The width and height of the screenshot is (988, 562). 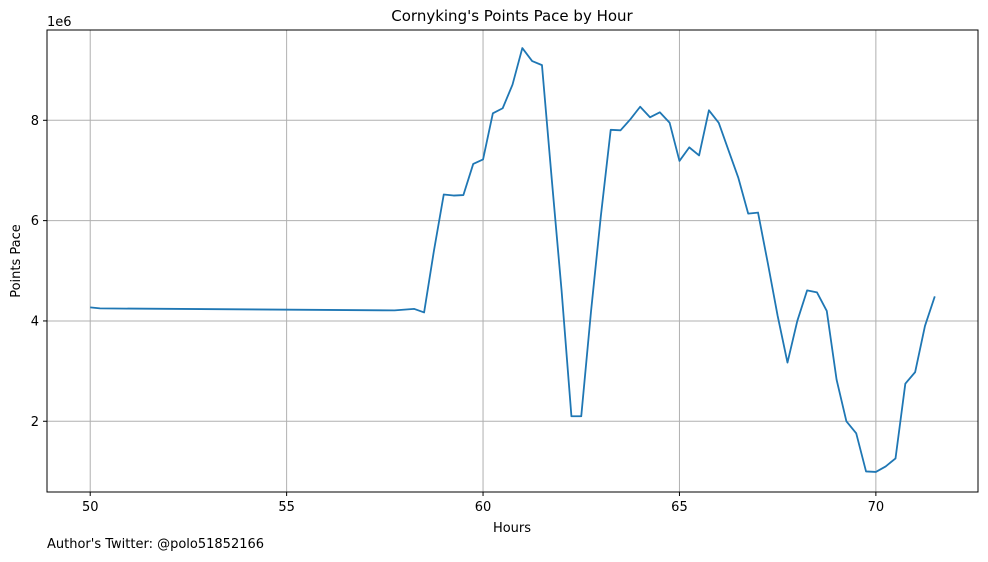 I want to click on x-axis: 50 55 60 65 70, so click(x=483, y=503).